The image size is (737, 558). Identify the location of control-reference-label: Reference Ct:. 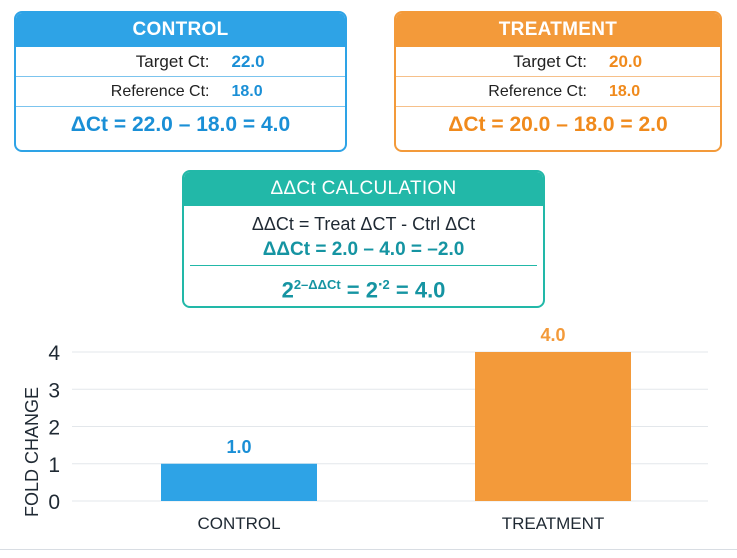
(160, 91).